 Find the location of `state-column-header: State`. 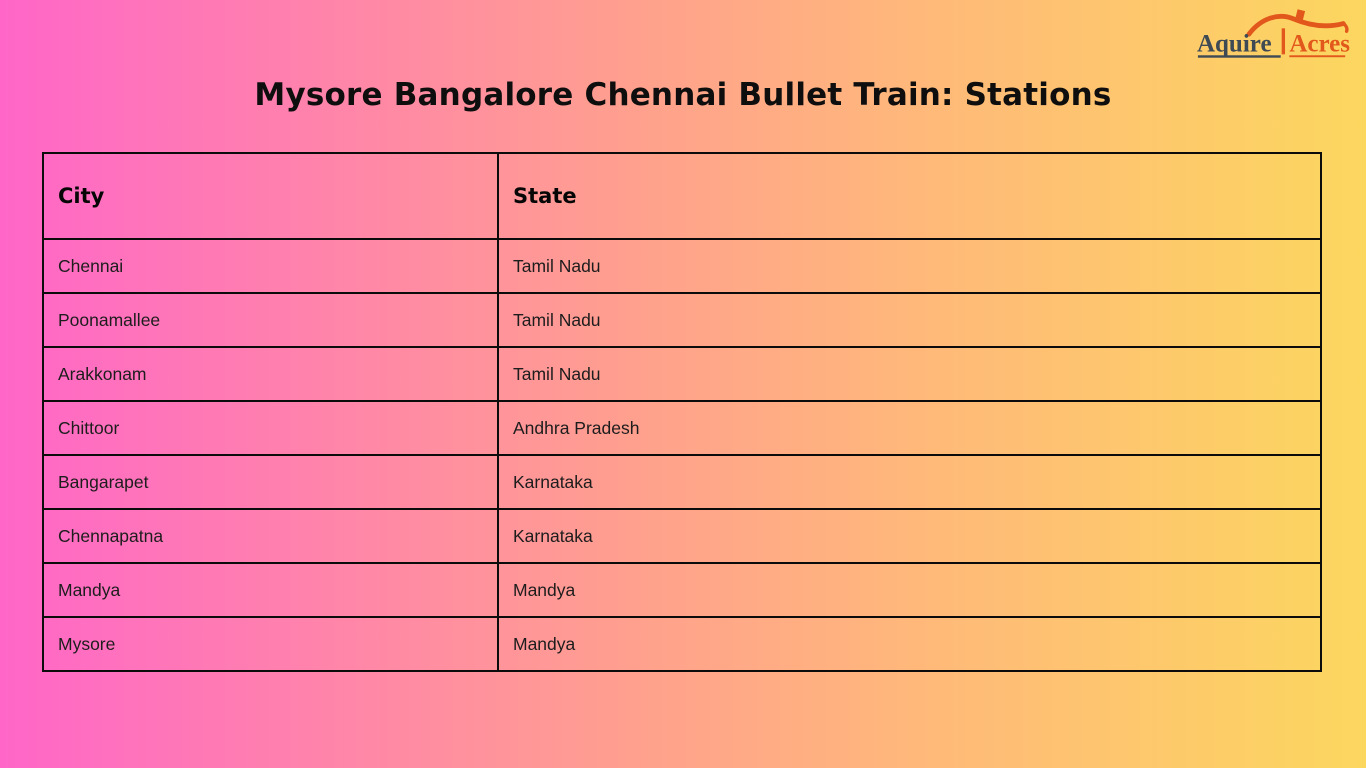

state-column-header: State is located at coordinates (909, 196).